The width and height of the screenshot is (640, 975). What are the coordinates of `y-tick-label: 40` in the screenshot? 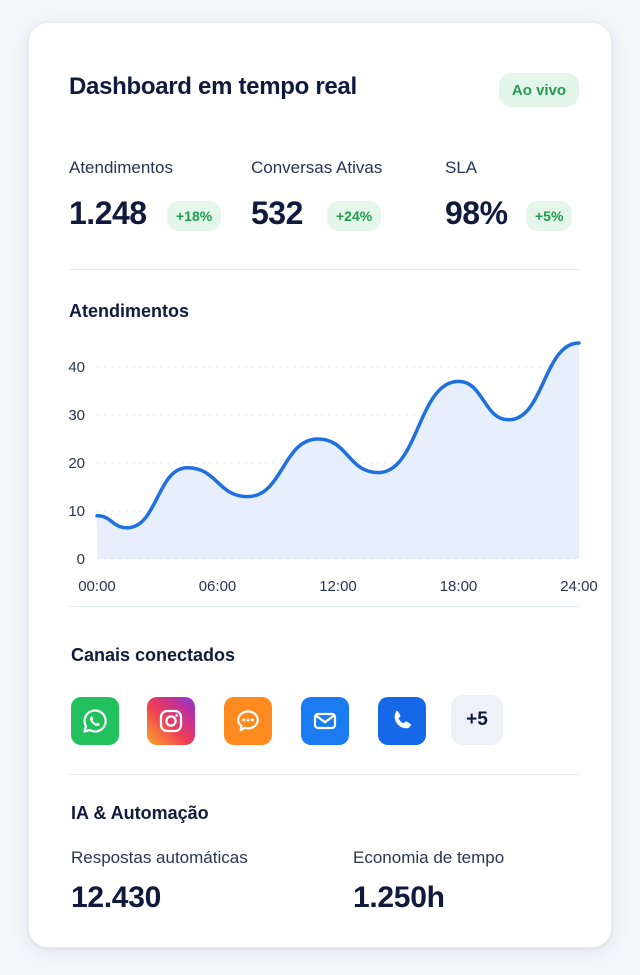 It's located at (76, 367).